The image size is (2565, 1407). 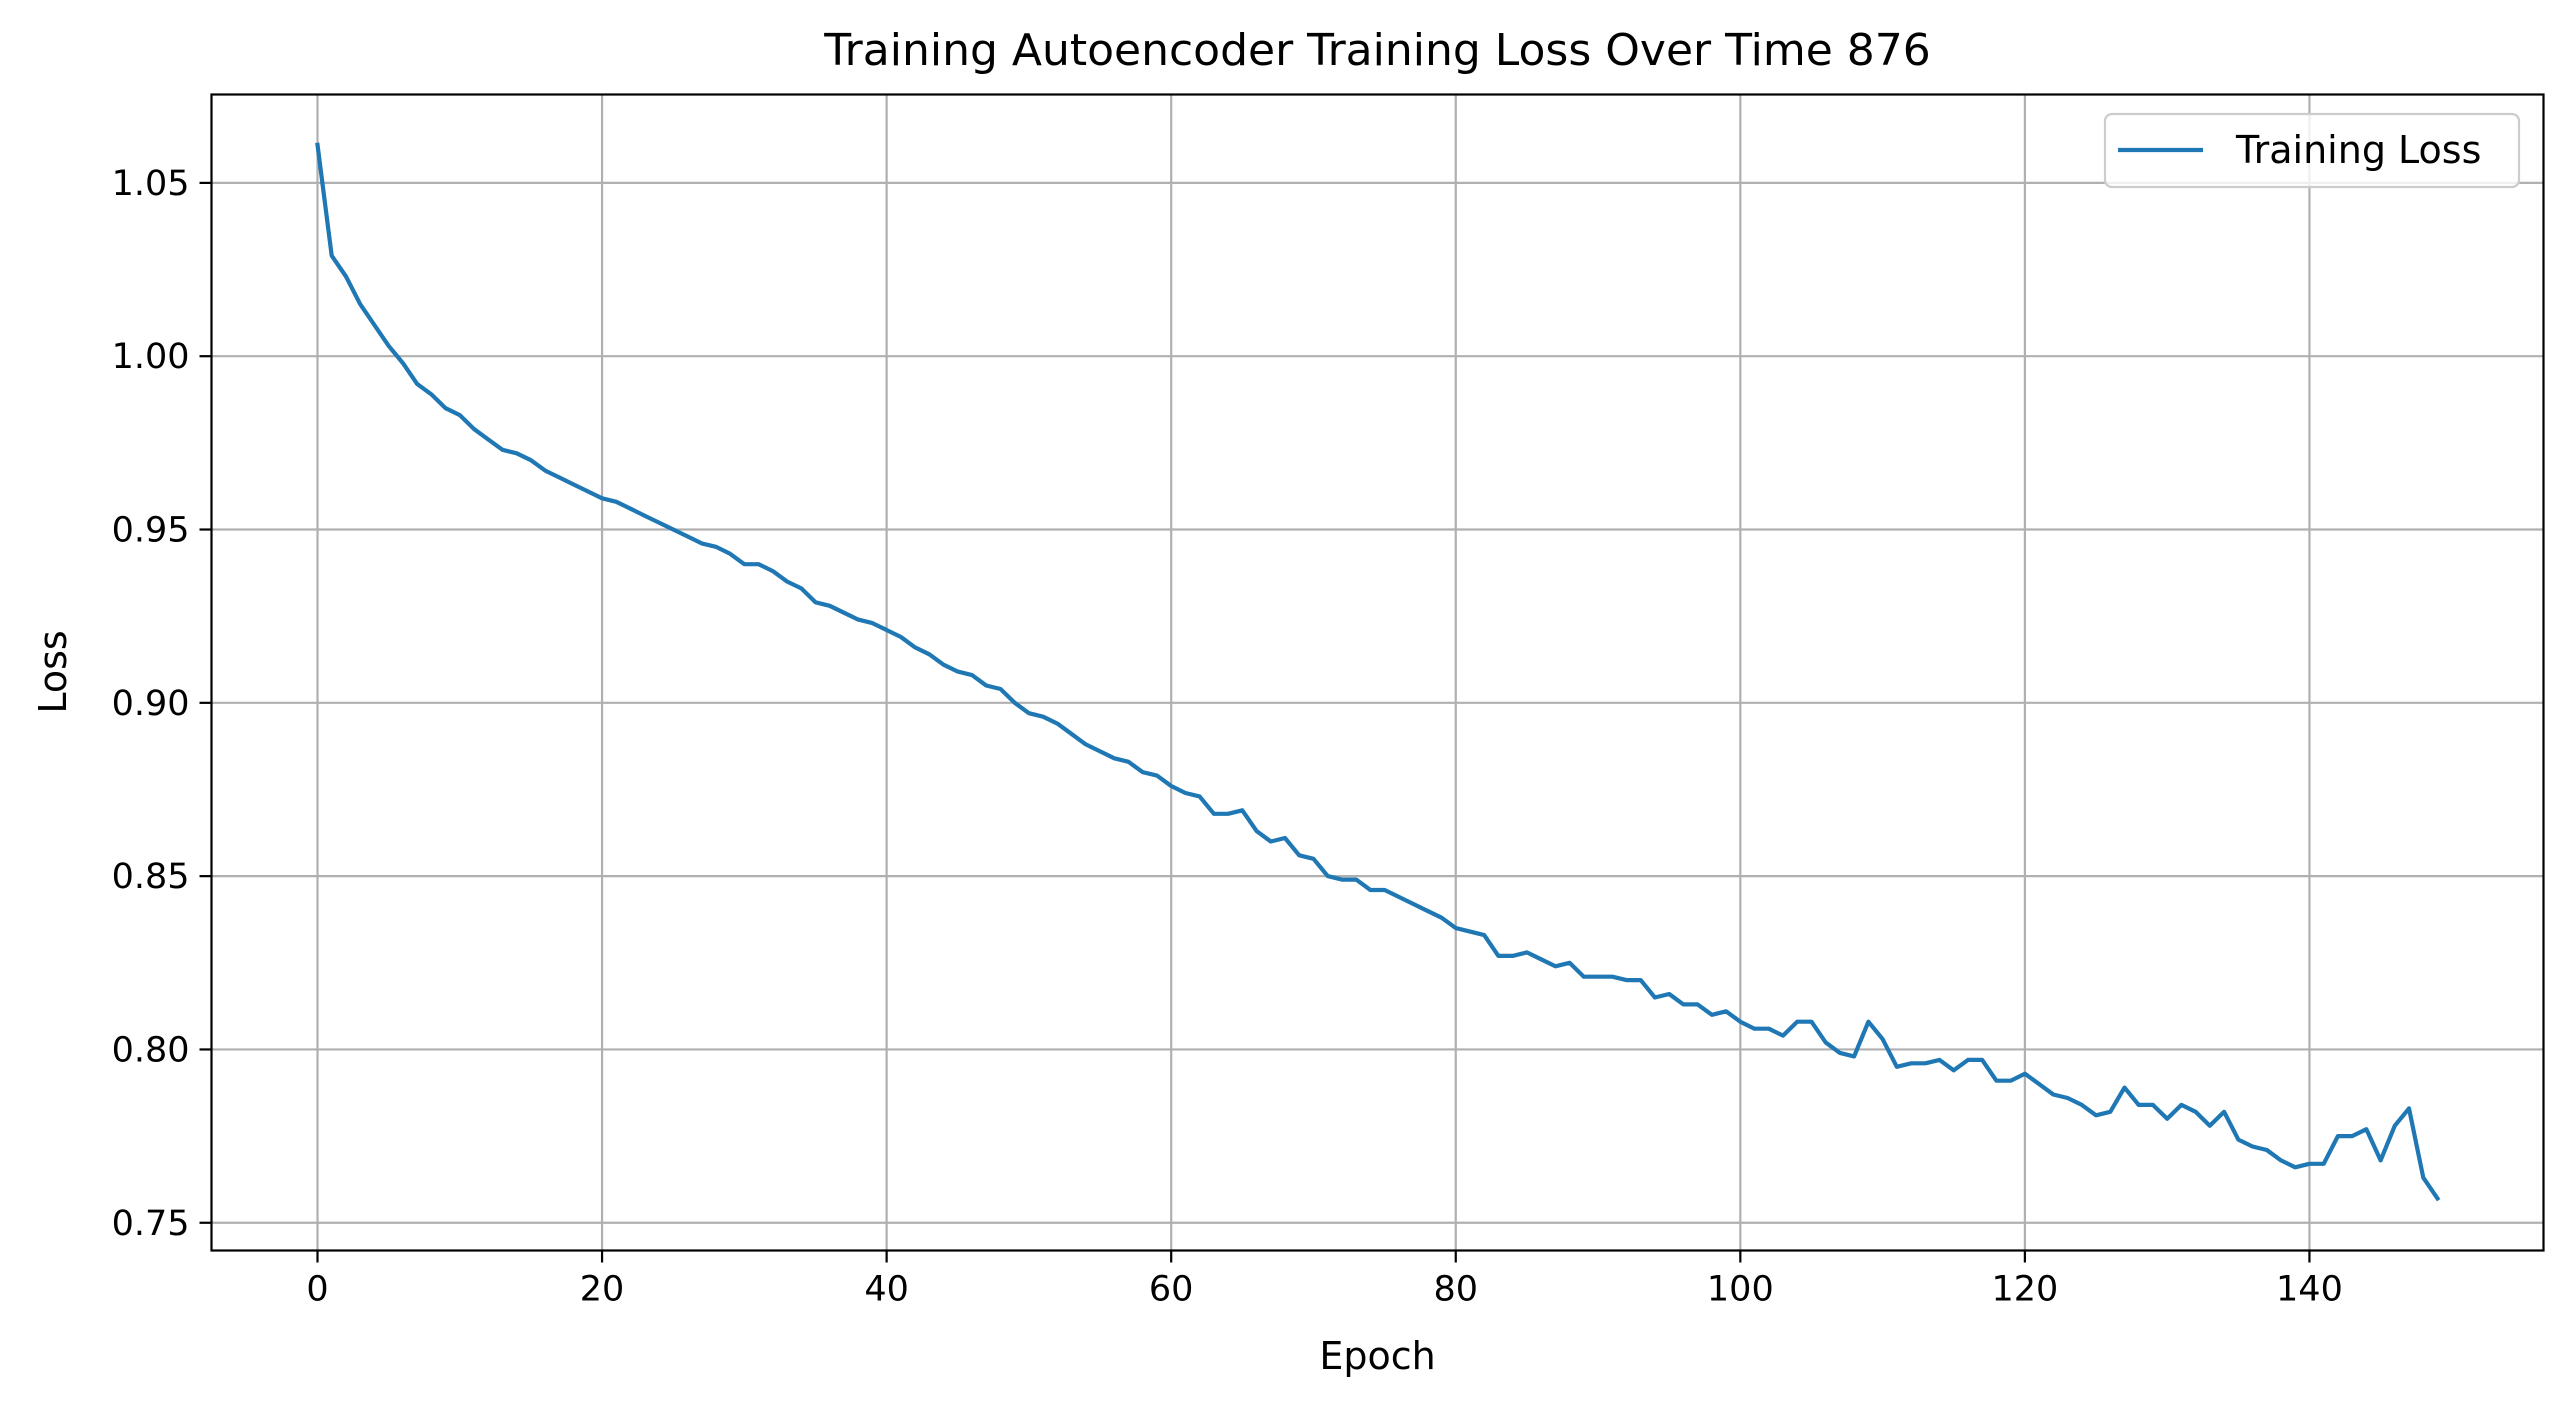 I want to click on x-tick-label: 0, so click(x=317, y=1290).